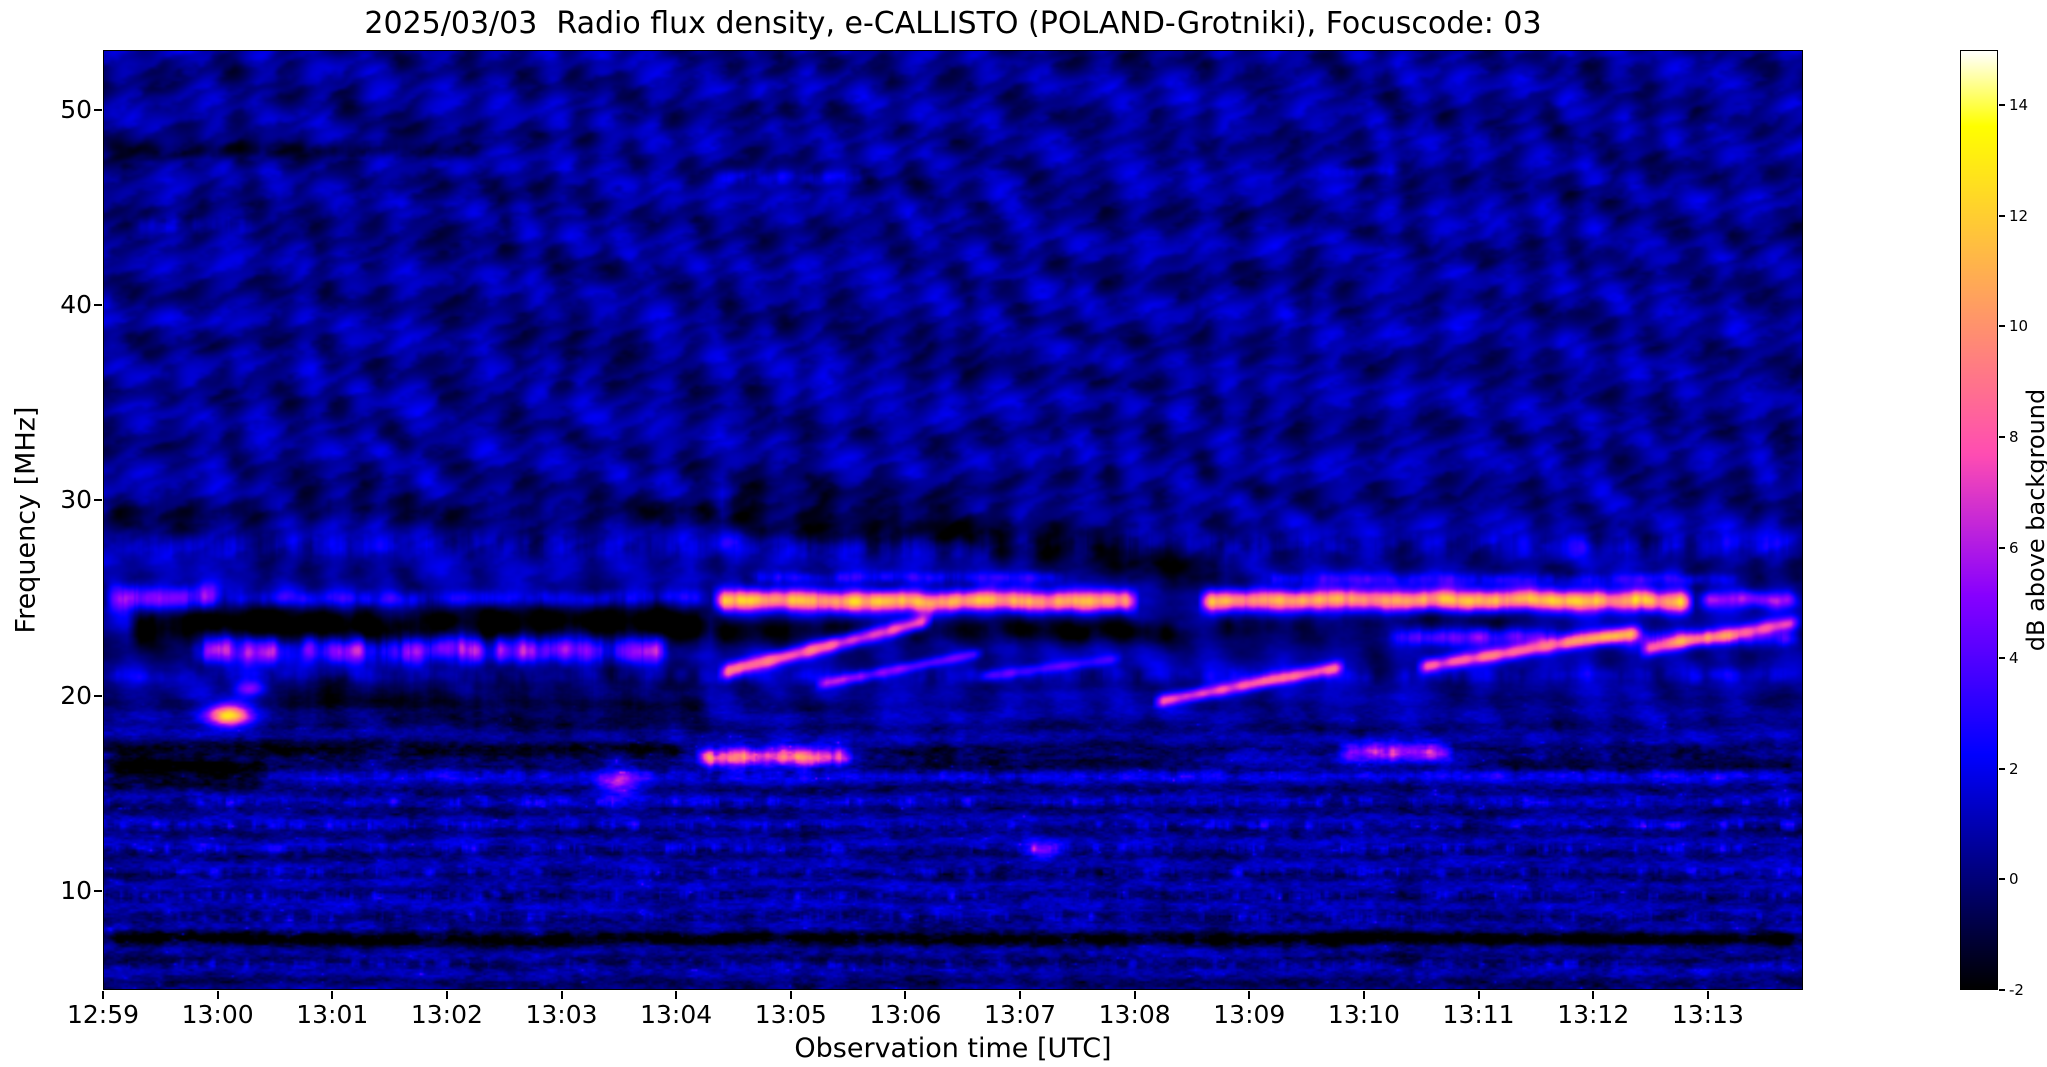 The image size is (2047, 1067). I want to click on y-tick-label: 30, so click(76, 500).